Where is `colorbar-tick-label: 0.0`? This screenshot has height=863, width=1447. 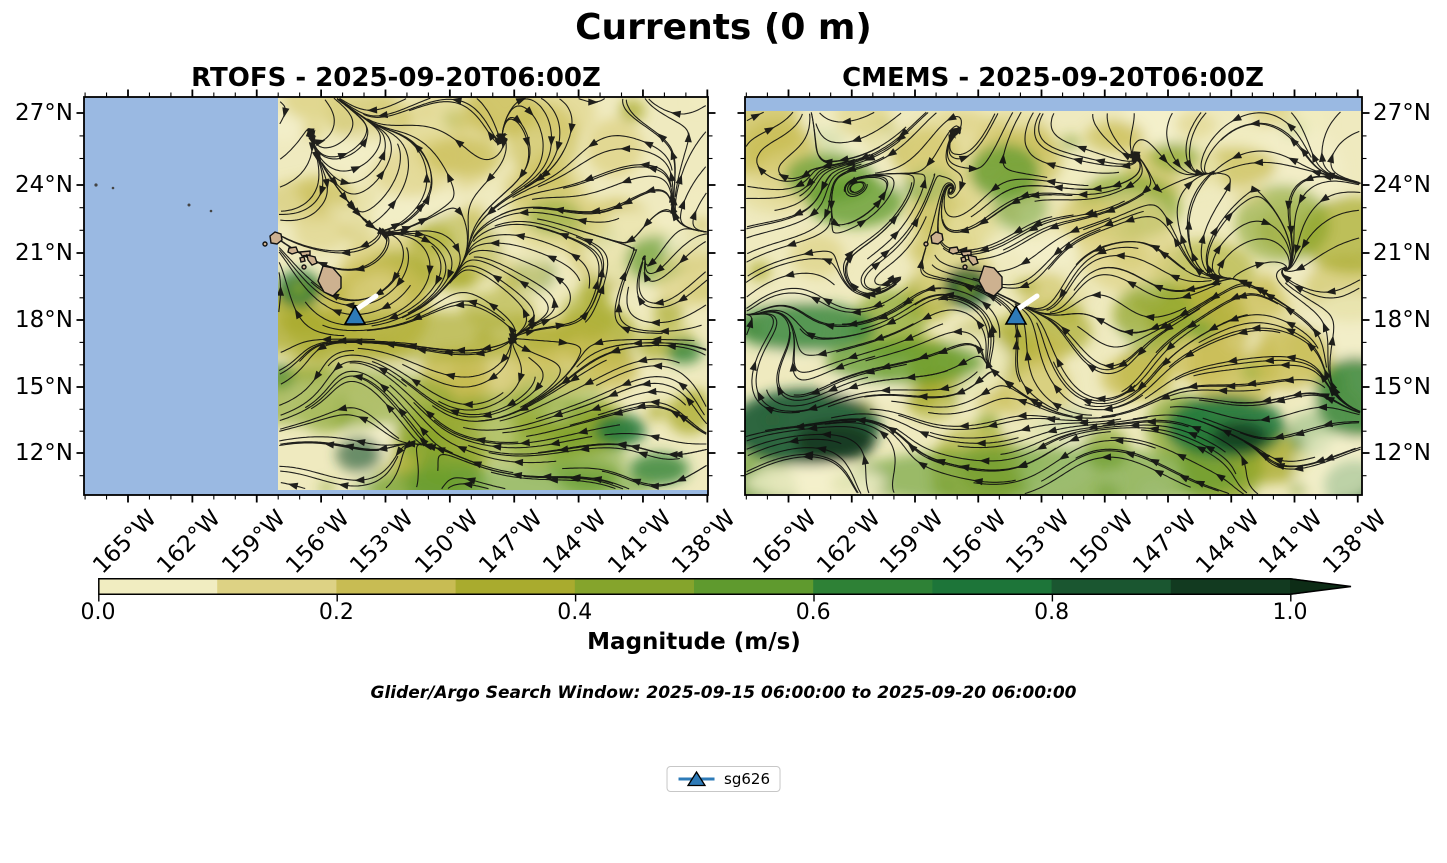
colorbar-tick-label: 0.0 is located at coordinates (98, 612).